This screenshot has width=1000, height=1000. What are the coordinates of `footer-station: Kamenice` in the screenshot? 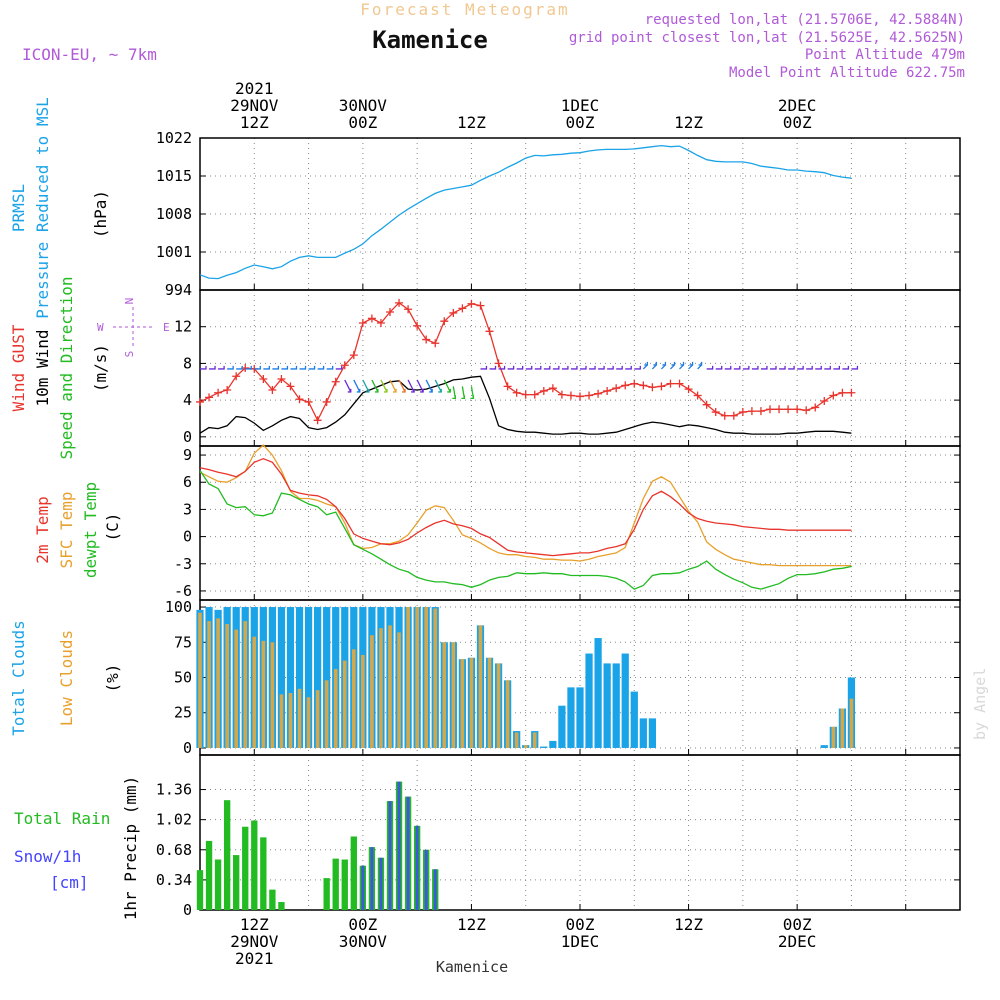 It's located at (472, 967).